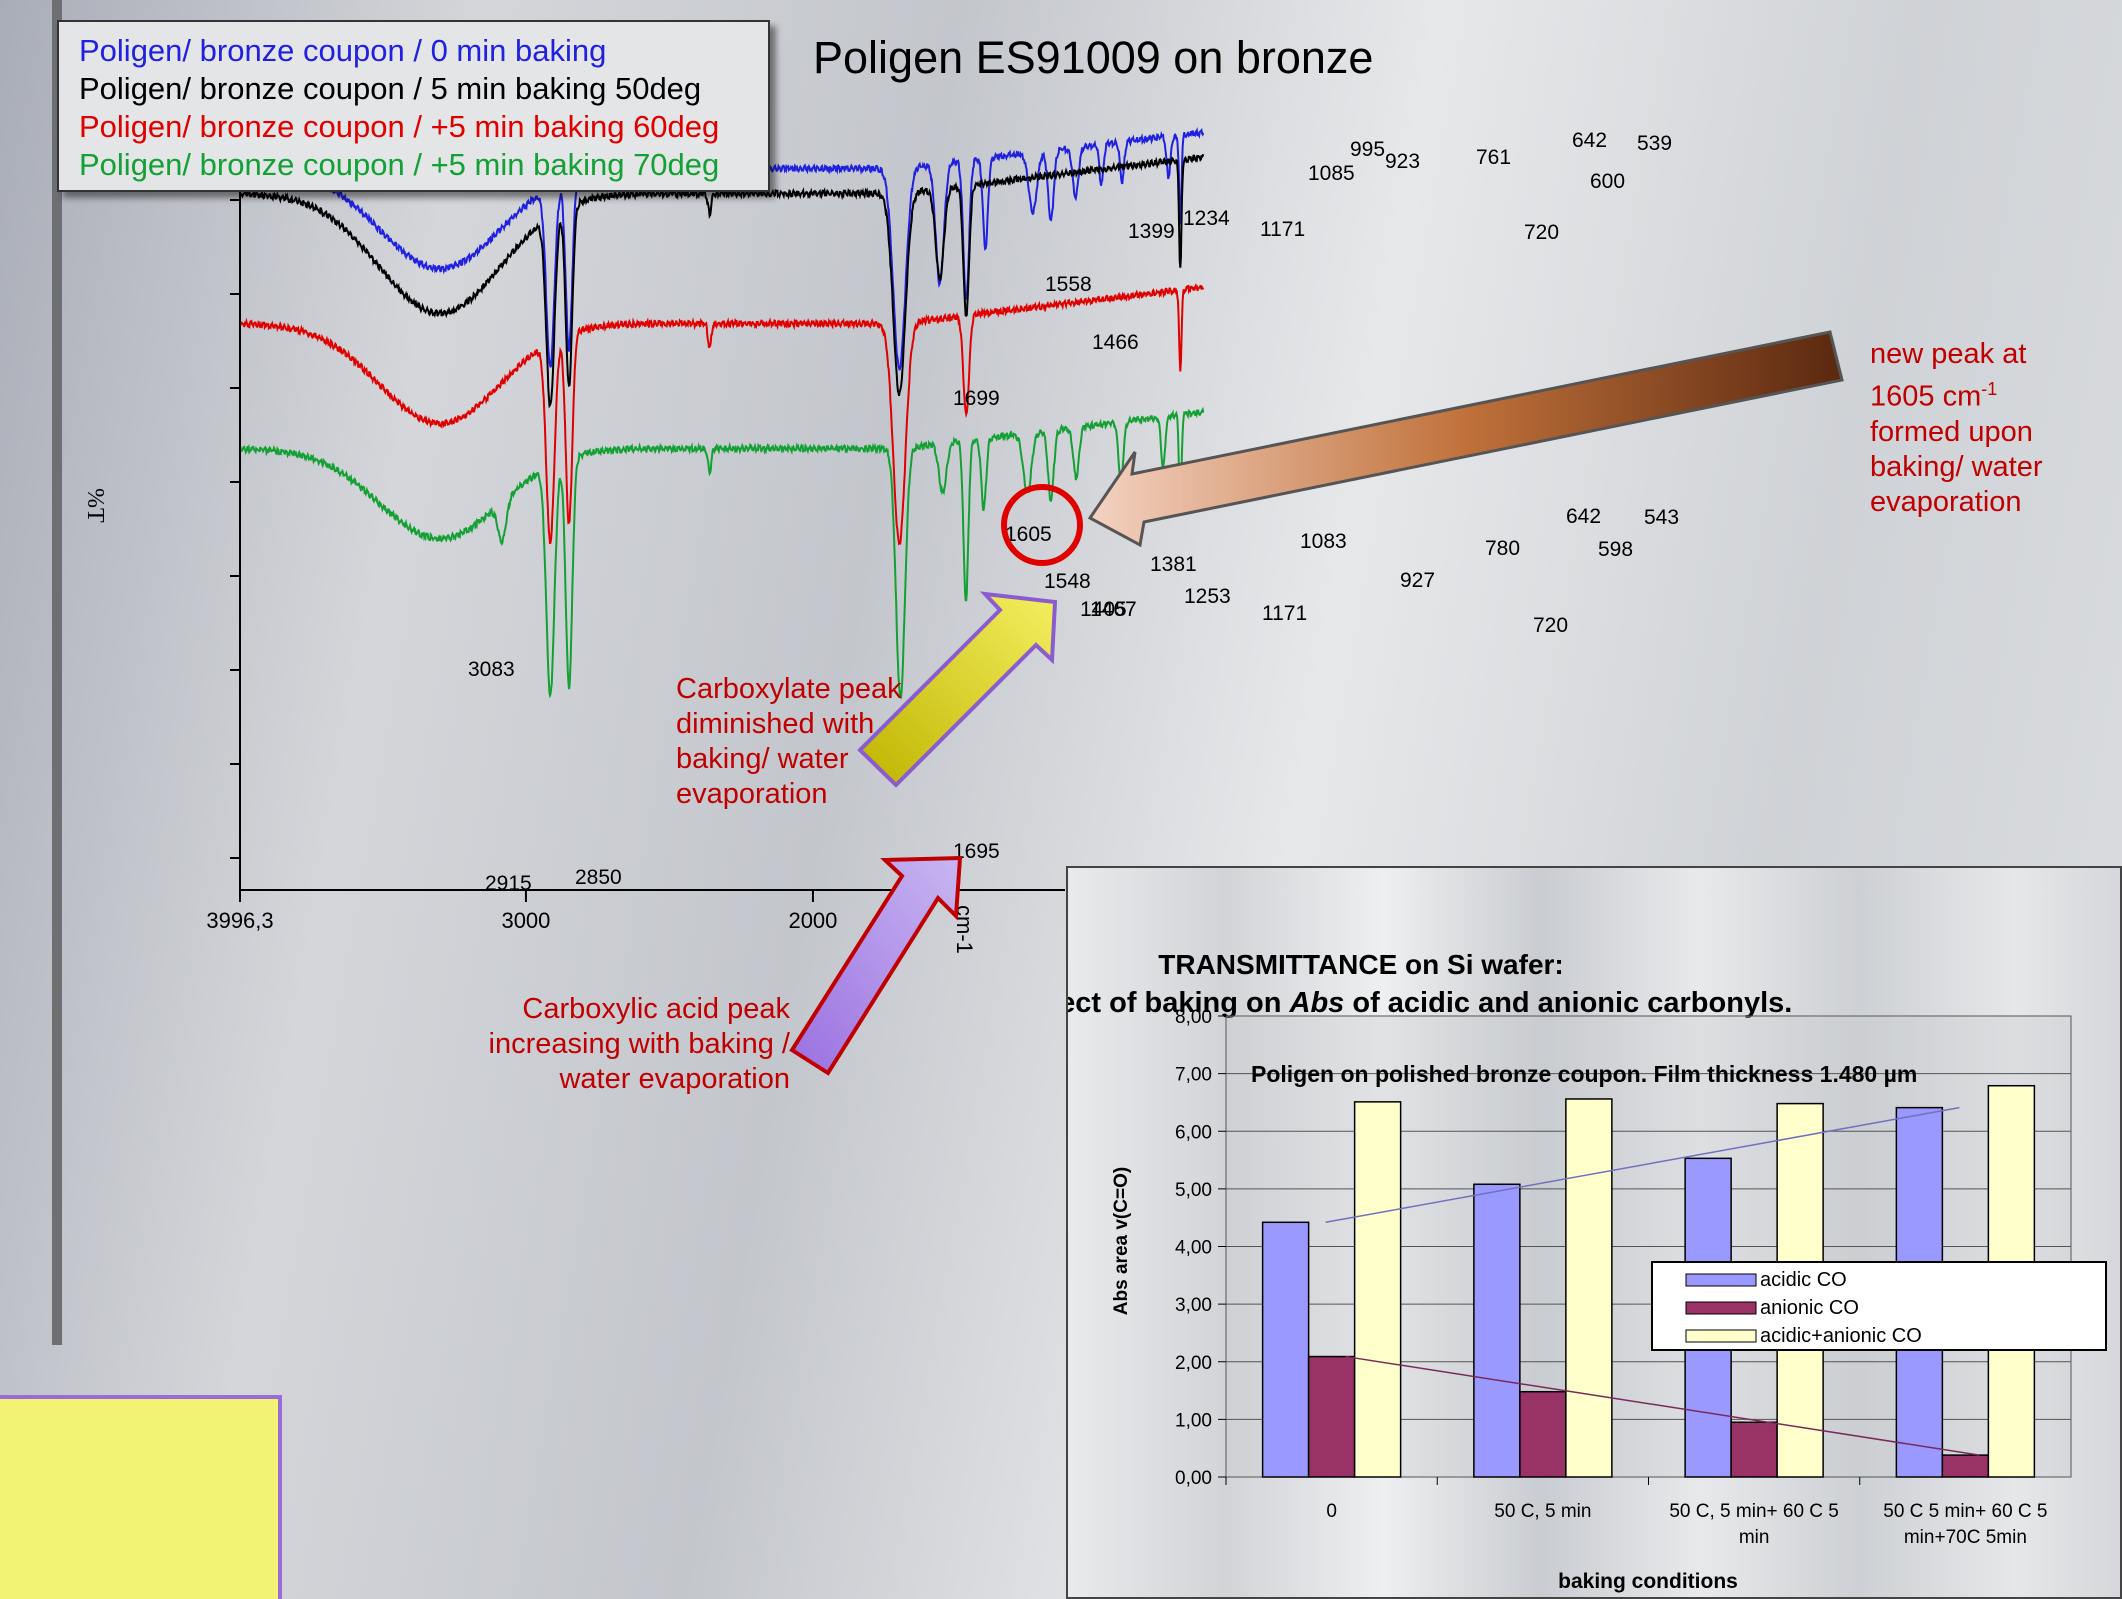 The height and width of the screenshot is (1599, 2122). Describe the element at coordinates (1989, 389) in the screenshot. I see `note-new-peak-sup: -1` at that location.